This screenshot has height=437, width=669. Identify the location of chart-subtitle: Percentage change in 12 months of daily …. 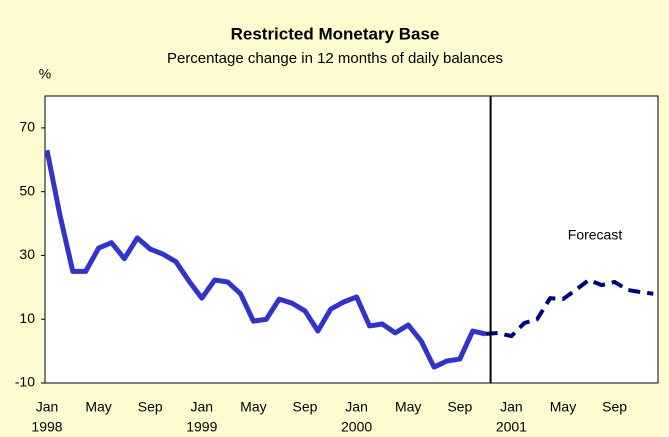
(335, 58).